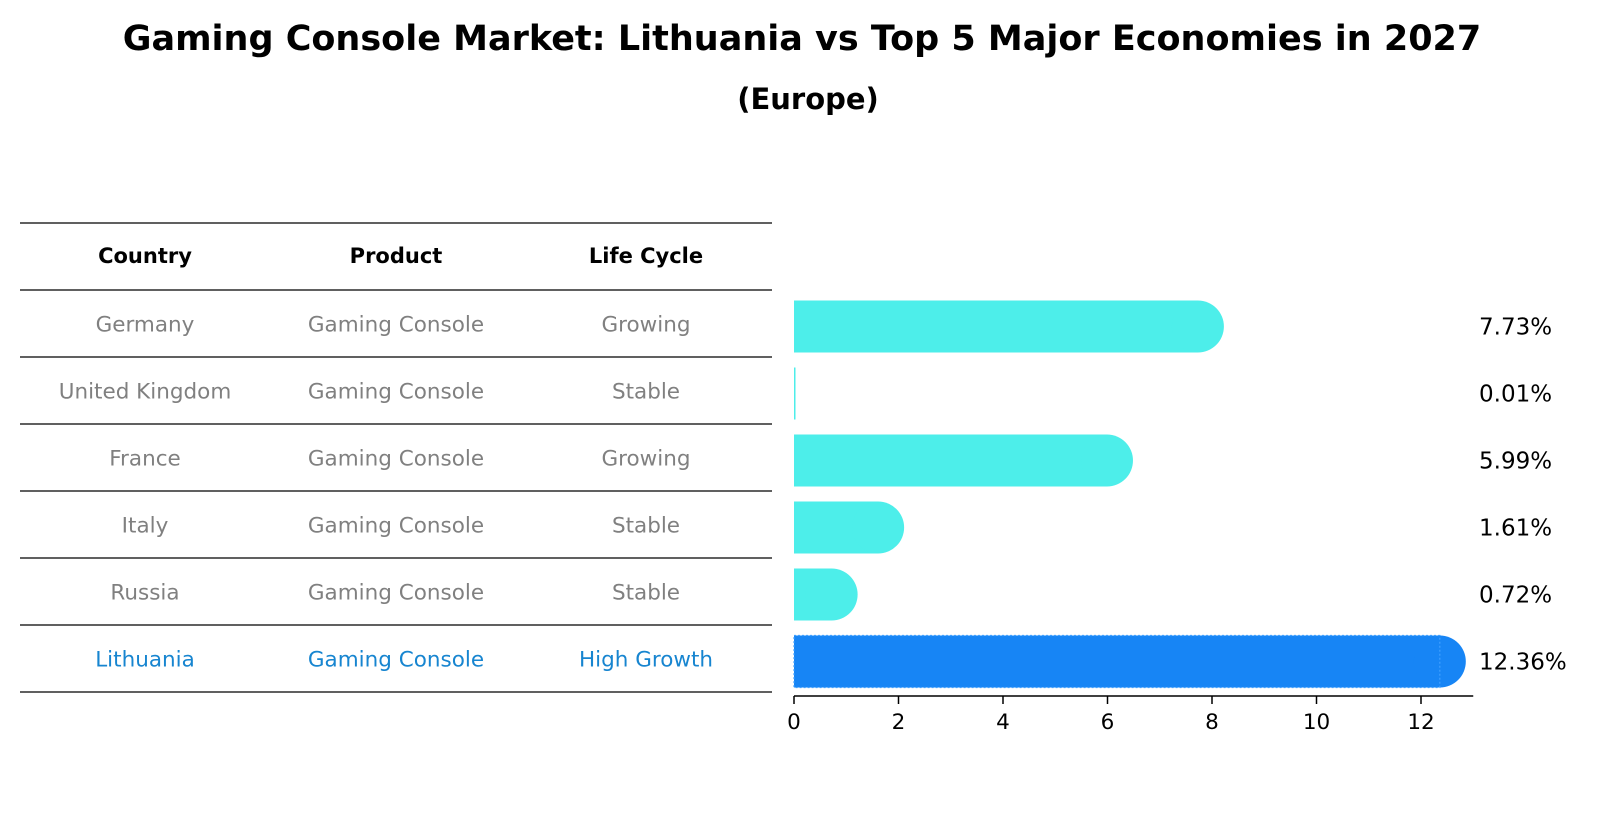  Describe the element at coordinates (145, 526) in the screenshot. I see `table-cell: Italy` at that location.